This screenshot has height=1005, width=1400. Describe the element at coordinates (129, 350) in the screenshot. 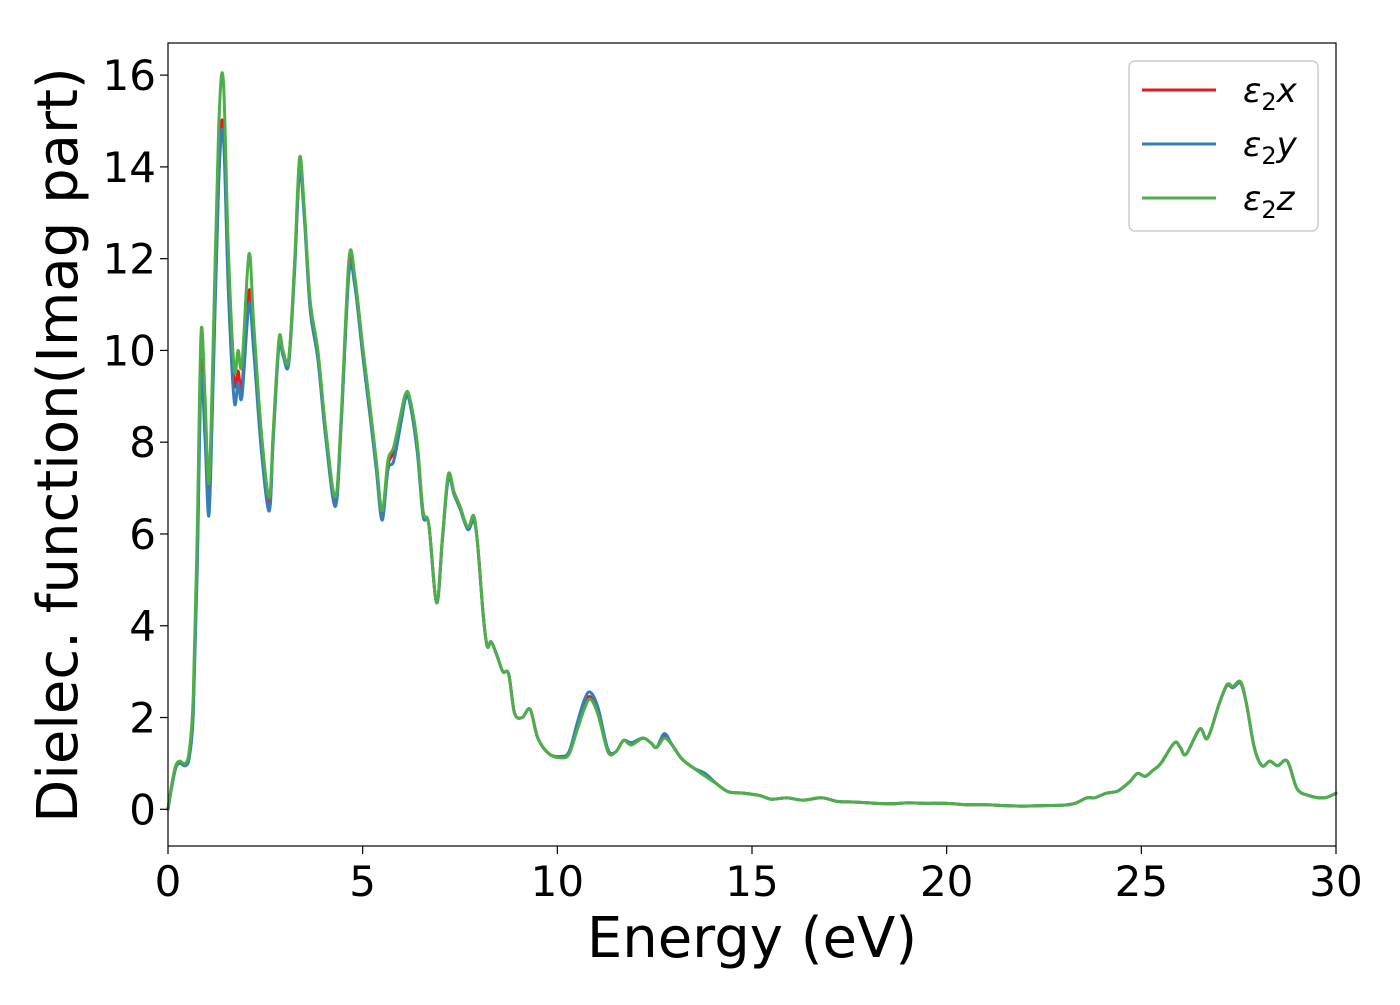

I see `y-tick-label: 10` at that location.